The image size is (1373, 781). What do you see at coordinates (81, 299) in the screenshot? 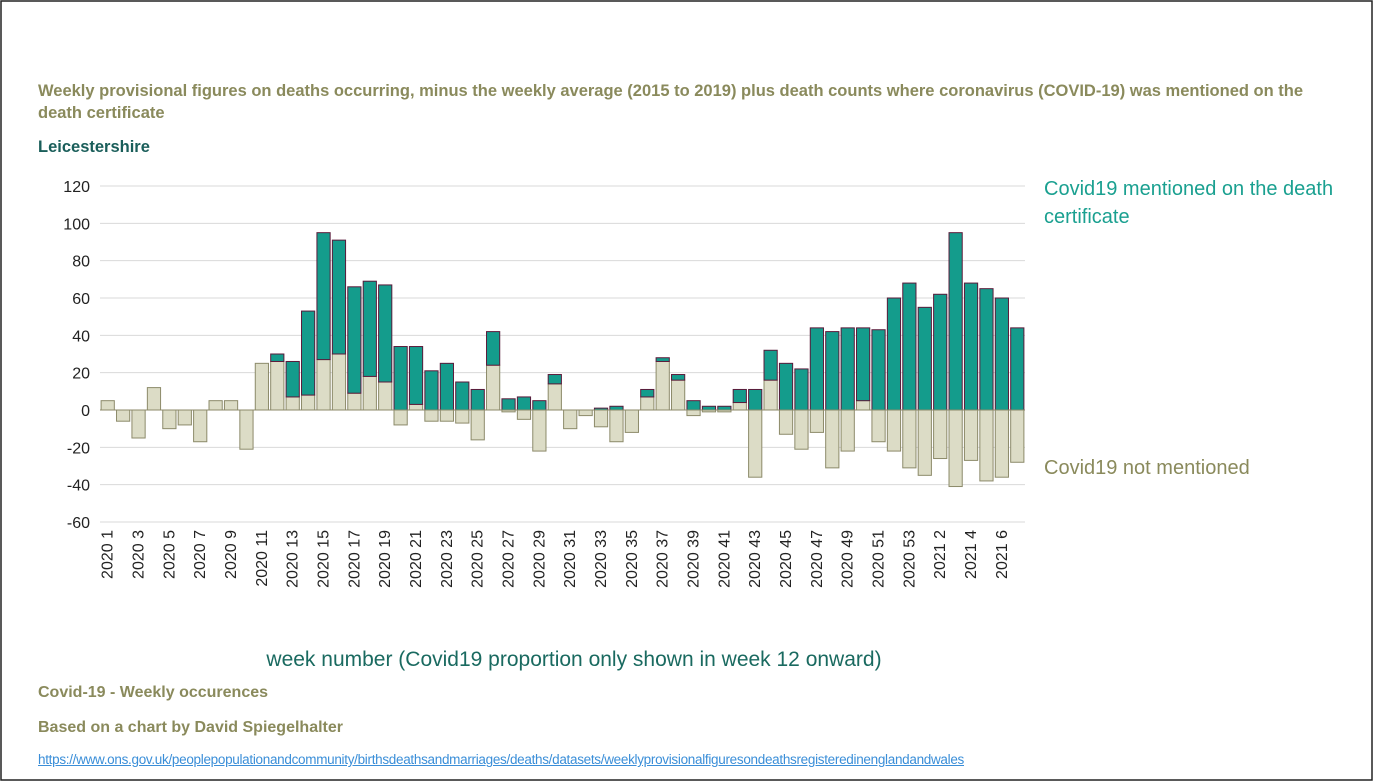
I see `y-tick-label: 60` at bounding box center [81, 299].